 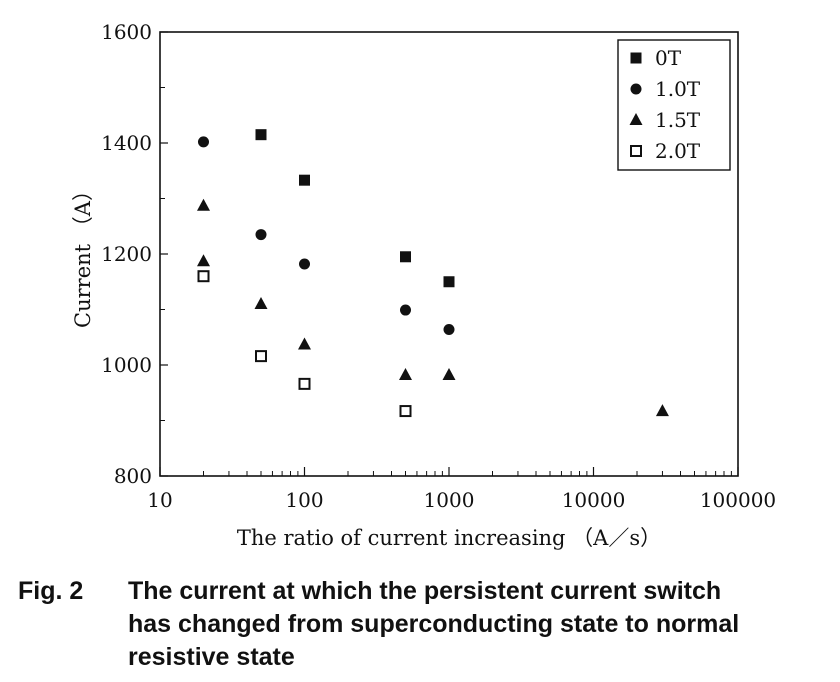 What do you see at coordinates (668, 58) in the screenshot?
I see `legend-label: 0T` at bounding box center [668, 58].